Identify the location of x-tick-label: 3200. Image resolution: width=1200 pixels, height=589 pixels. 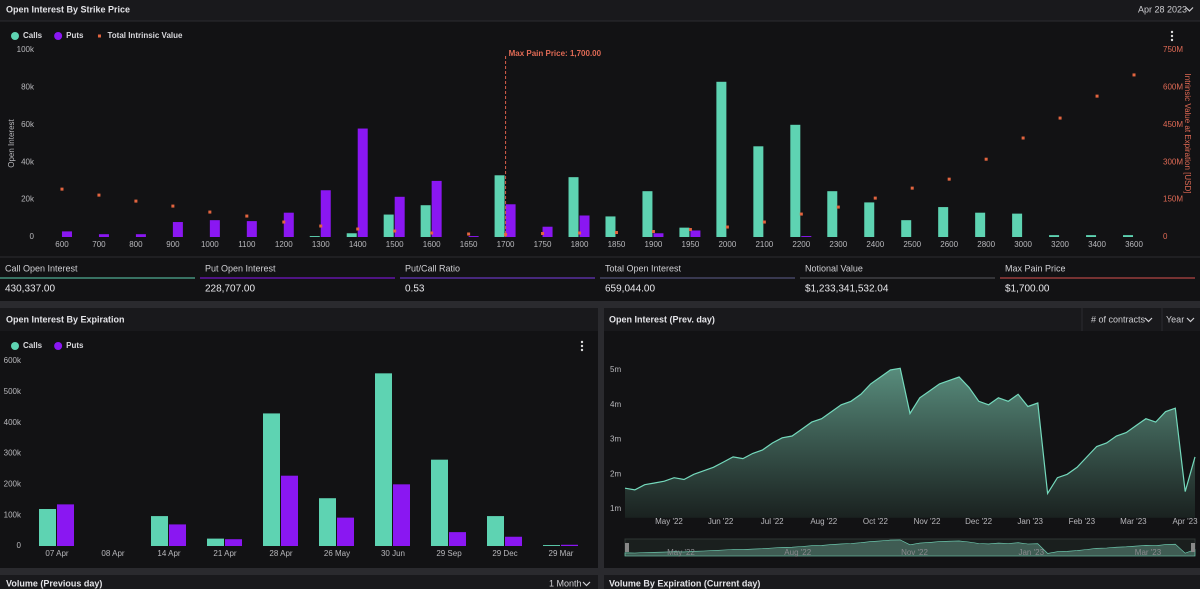
(1060, 244).